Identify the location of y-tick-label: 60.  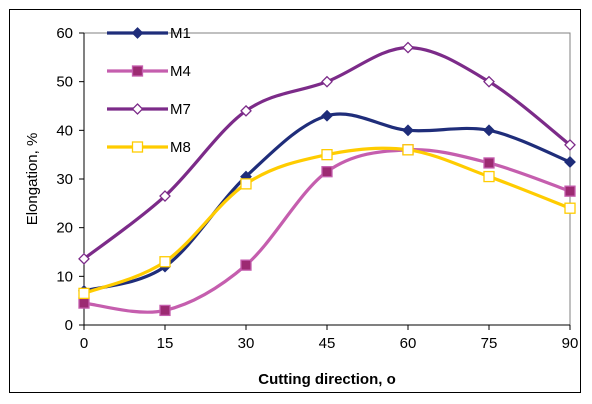
(64, 33).